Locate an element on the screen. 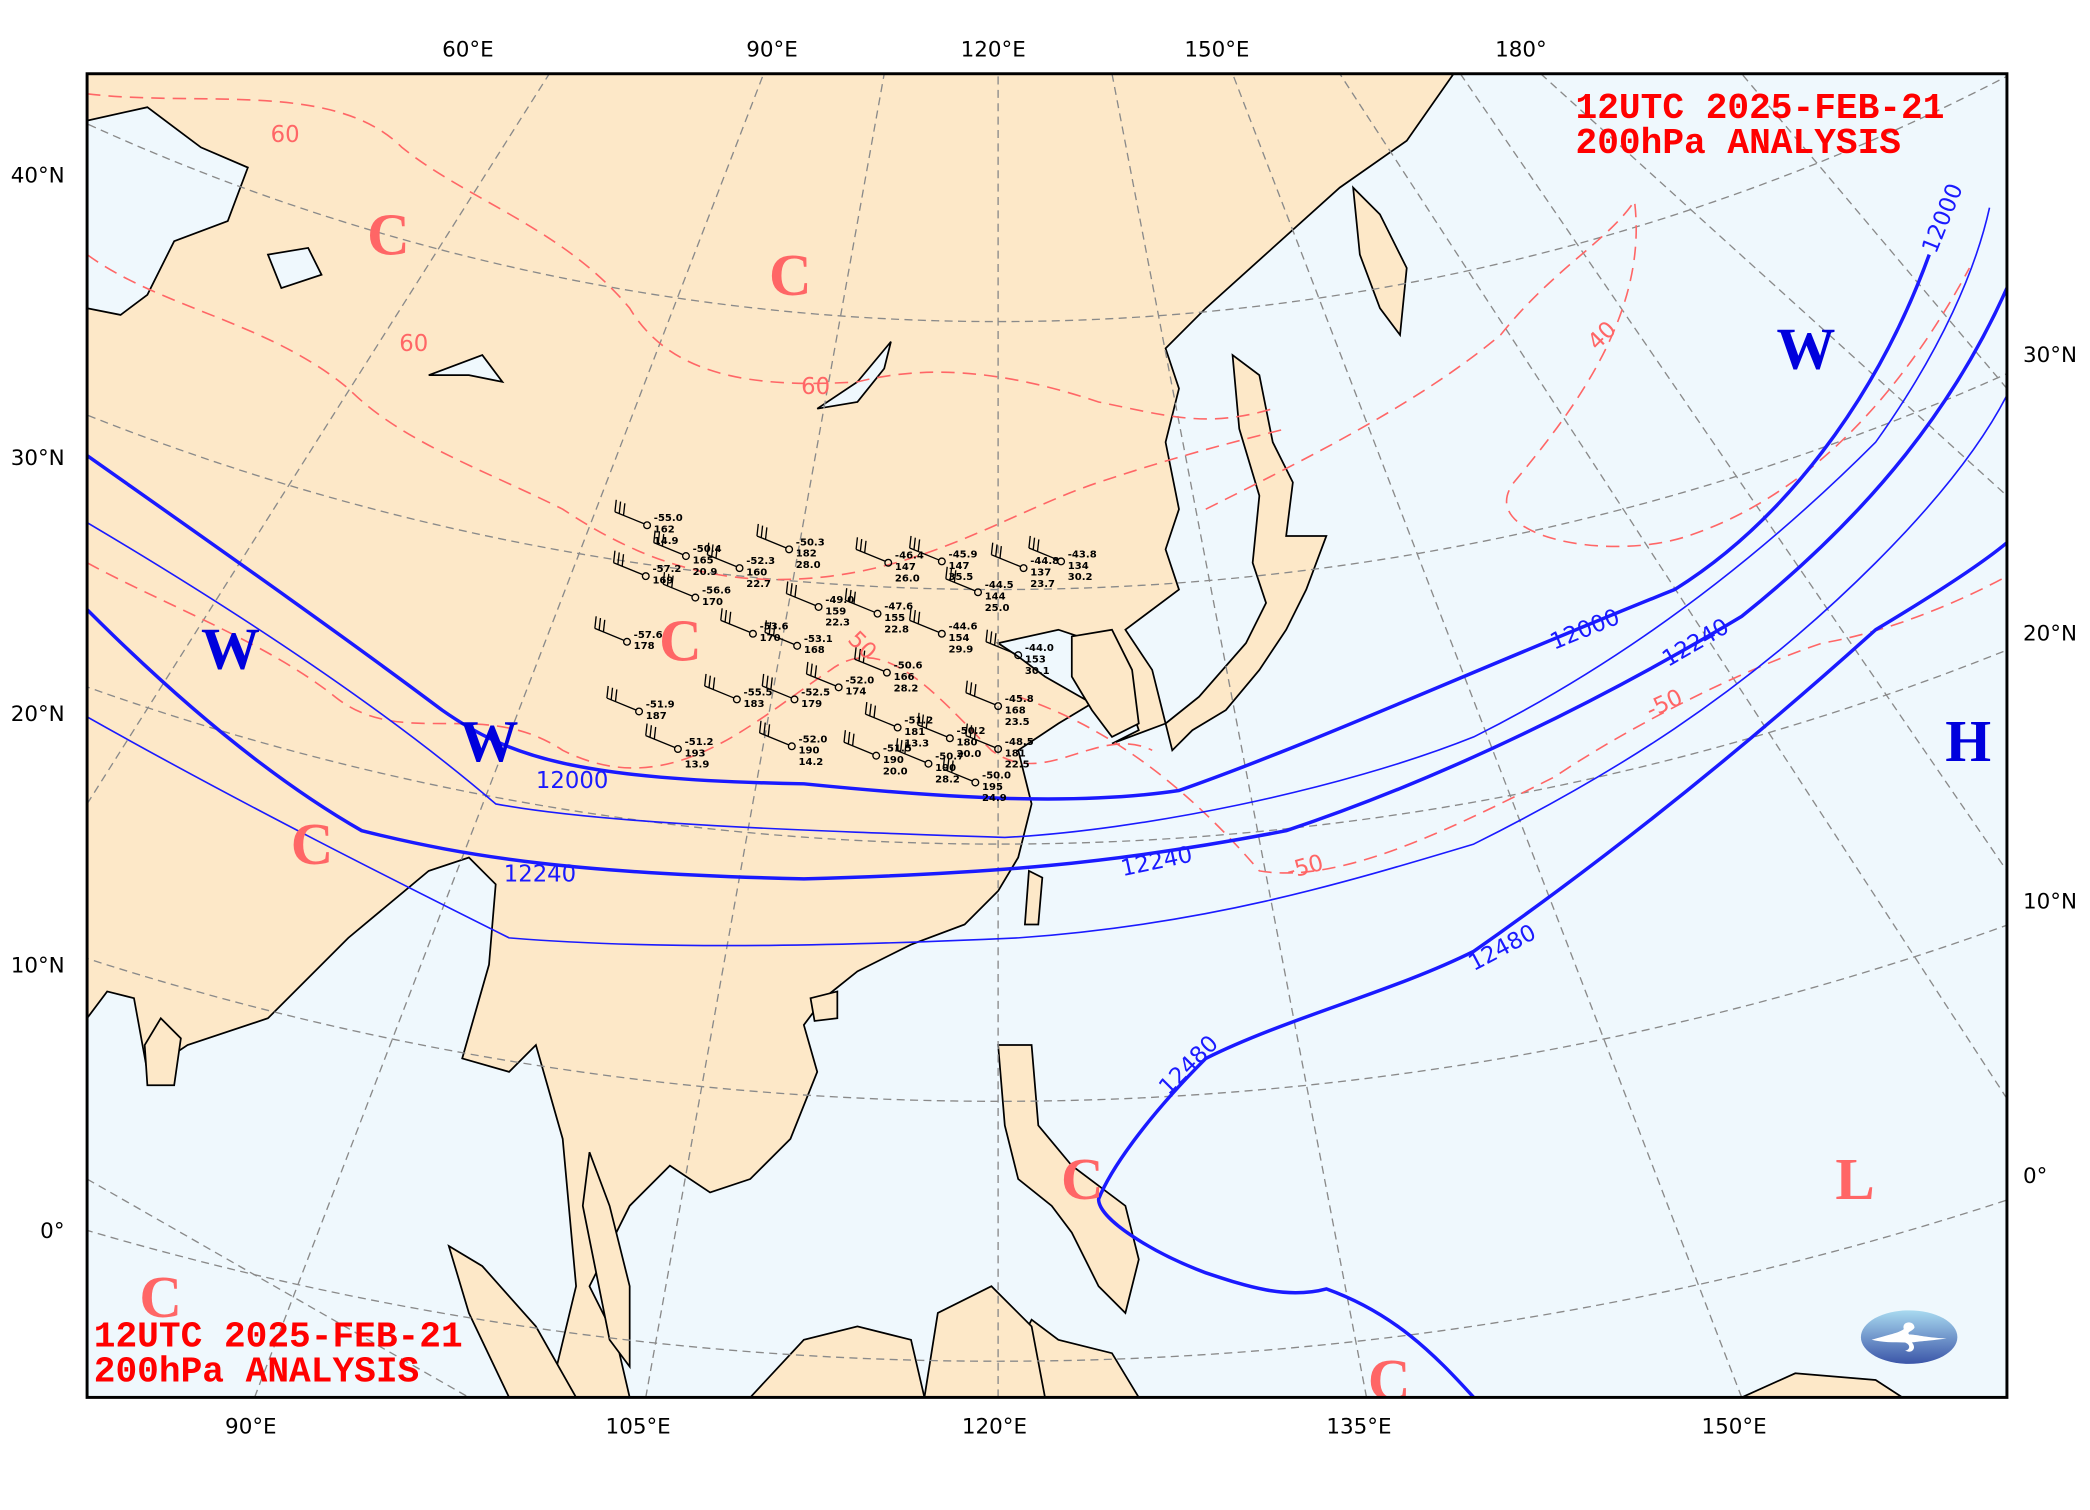 The height and width of the screenshot is (1510, 2090). station-temperature: -44.6 is located at coordinates (963, 627).